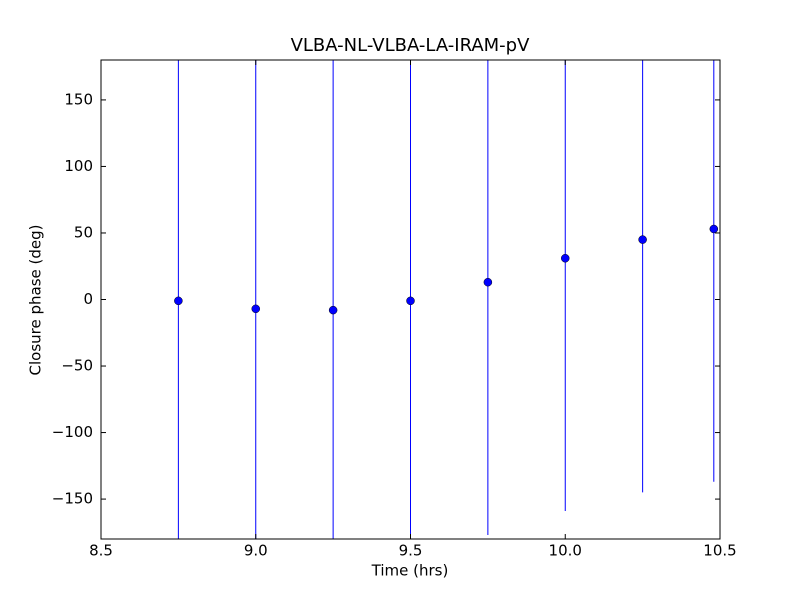  What do you see at coordinates (77, 366) in the screenshot?
I see `y-tick-label: −50` at bounding box center [77, 366].